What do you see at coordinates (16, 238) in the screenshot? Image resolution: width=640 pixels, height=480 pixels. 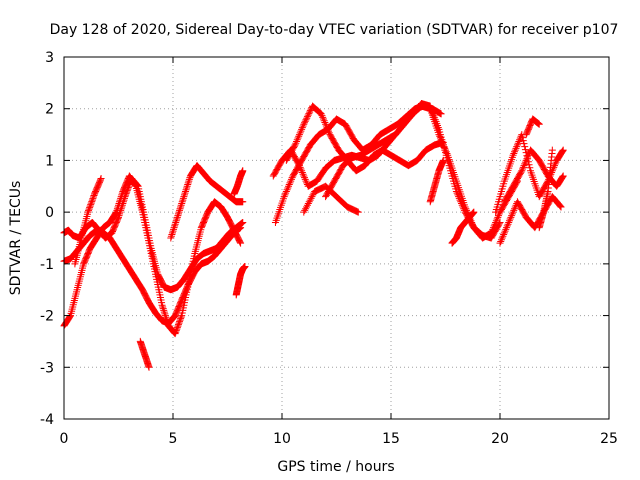 I see `y-axis-label: SDTVAR / TECUs` at bounding box center [16, 238].